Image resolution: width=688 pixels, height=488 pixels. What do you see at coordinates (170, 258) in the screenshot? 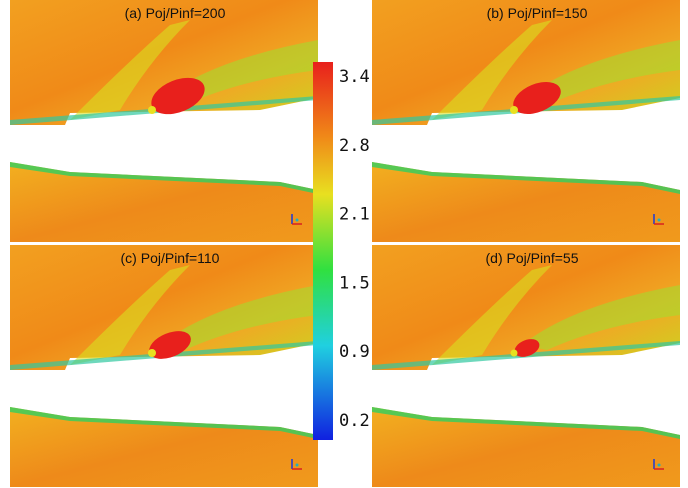
I see `panel-title: (c) Poj/Pinf=110` at bounding box center [170, 258].